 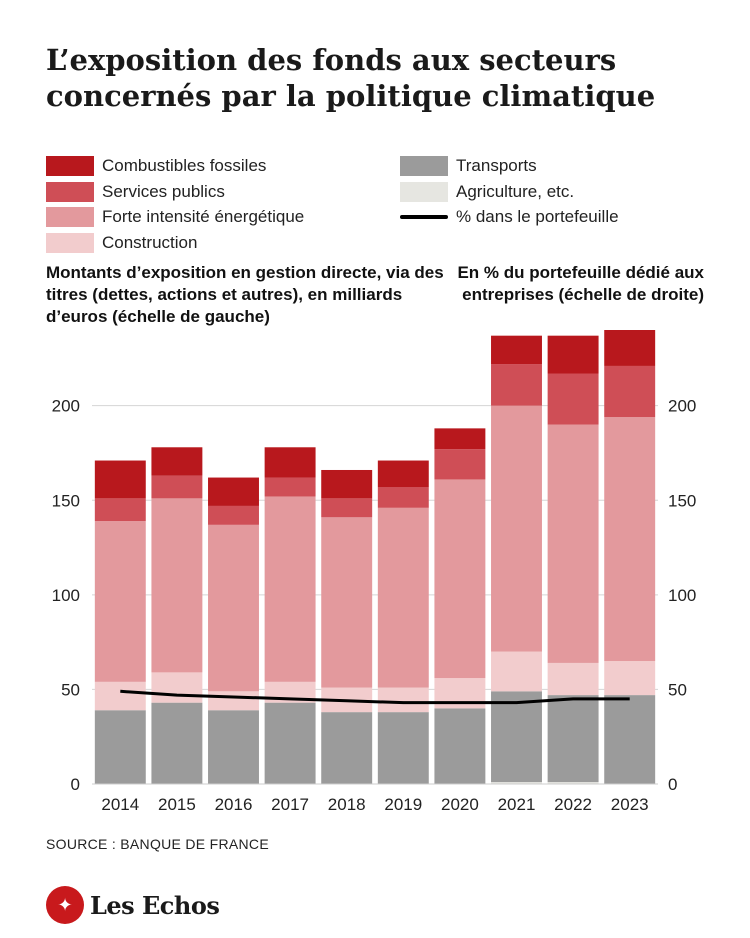 I want to click on legend-item-services: Services publics, so click(x=135, y=192).